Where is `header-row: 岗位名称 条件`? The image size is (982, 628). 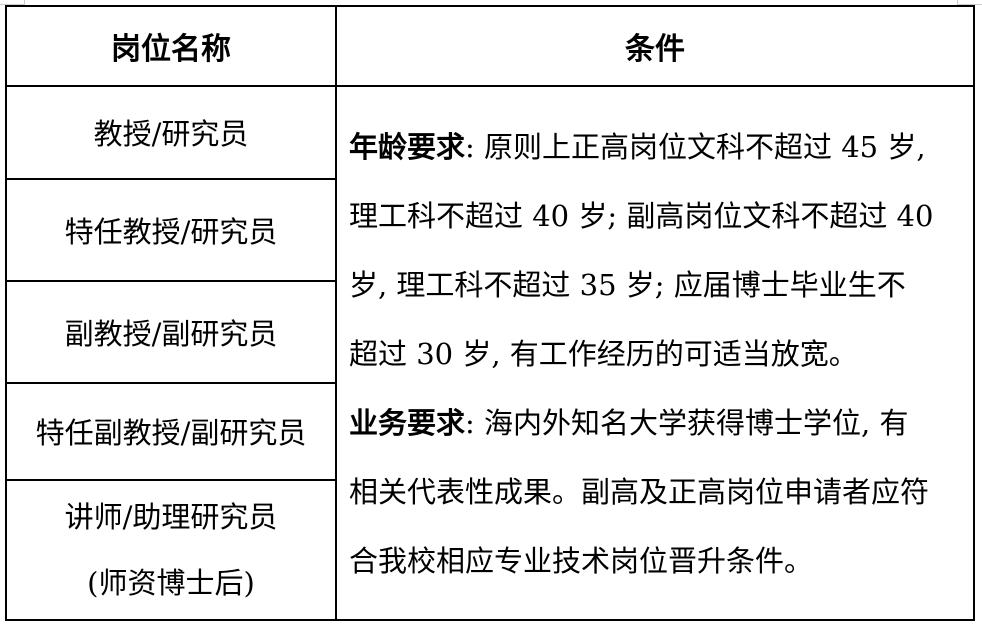
header-row: 岗位名称 条件 is located at coordinates (490, 46).